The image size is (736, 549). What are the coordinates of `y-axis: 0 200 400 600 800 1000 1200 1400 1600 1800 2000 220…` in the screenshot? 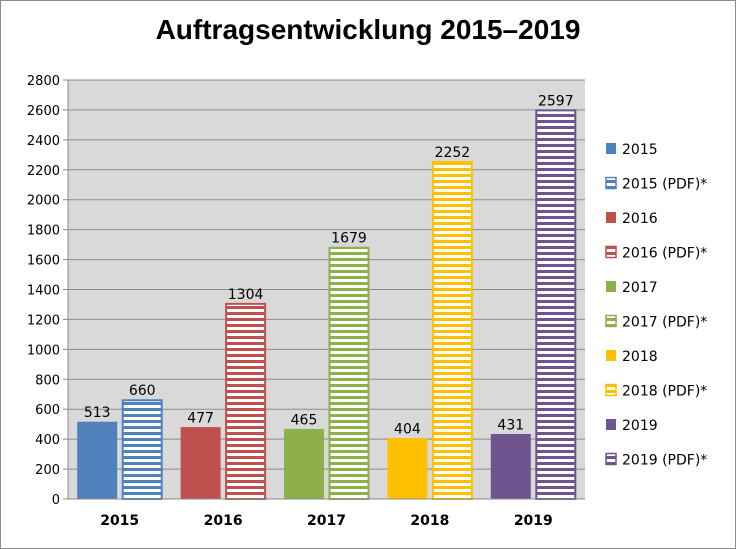 It's located at (48, 291).